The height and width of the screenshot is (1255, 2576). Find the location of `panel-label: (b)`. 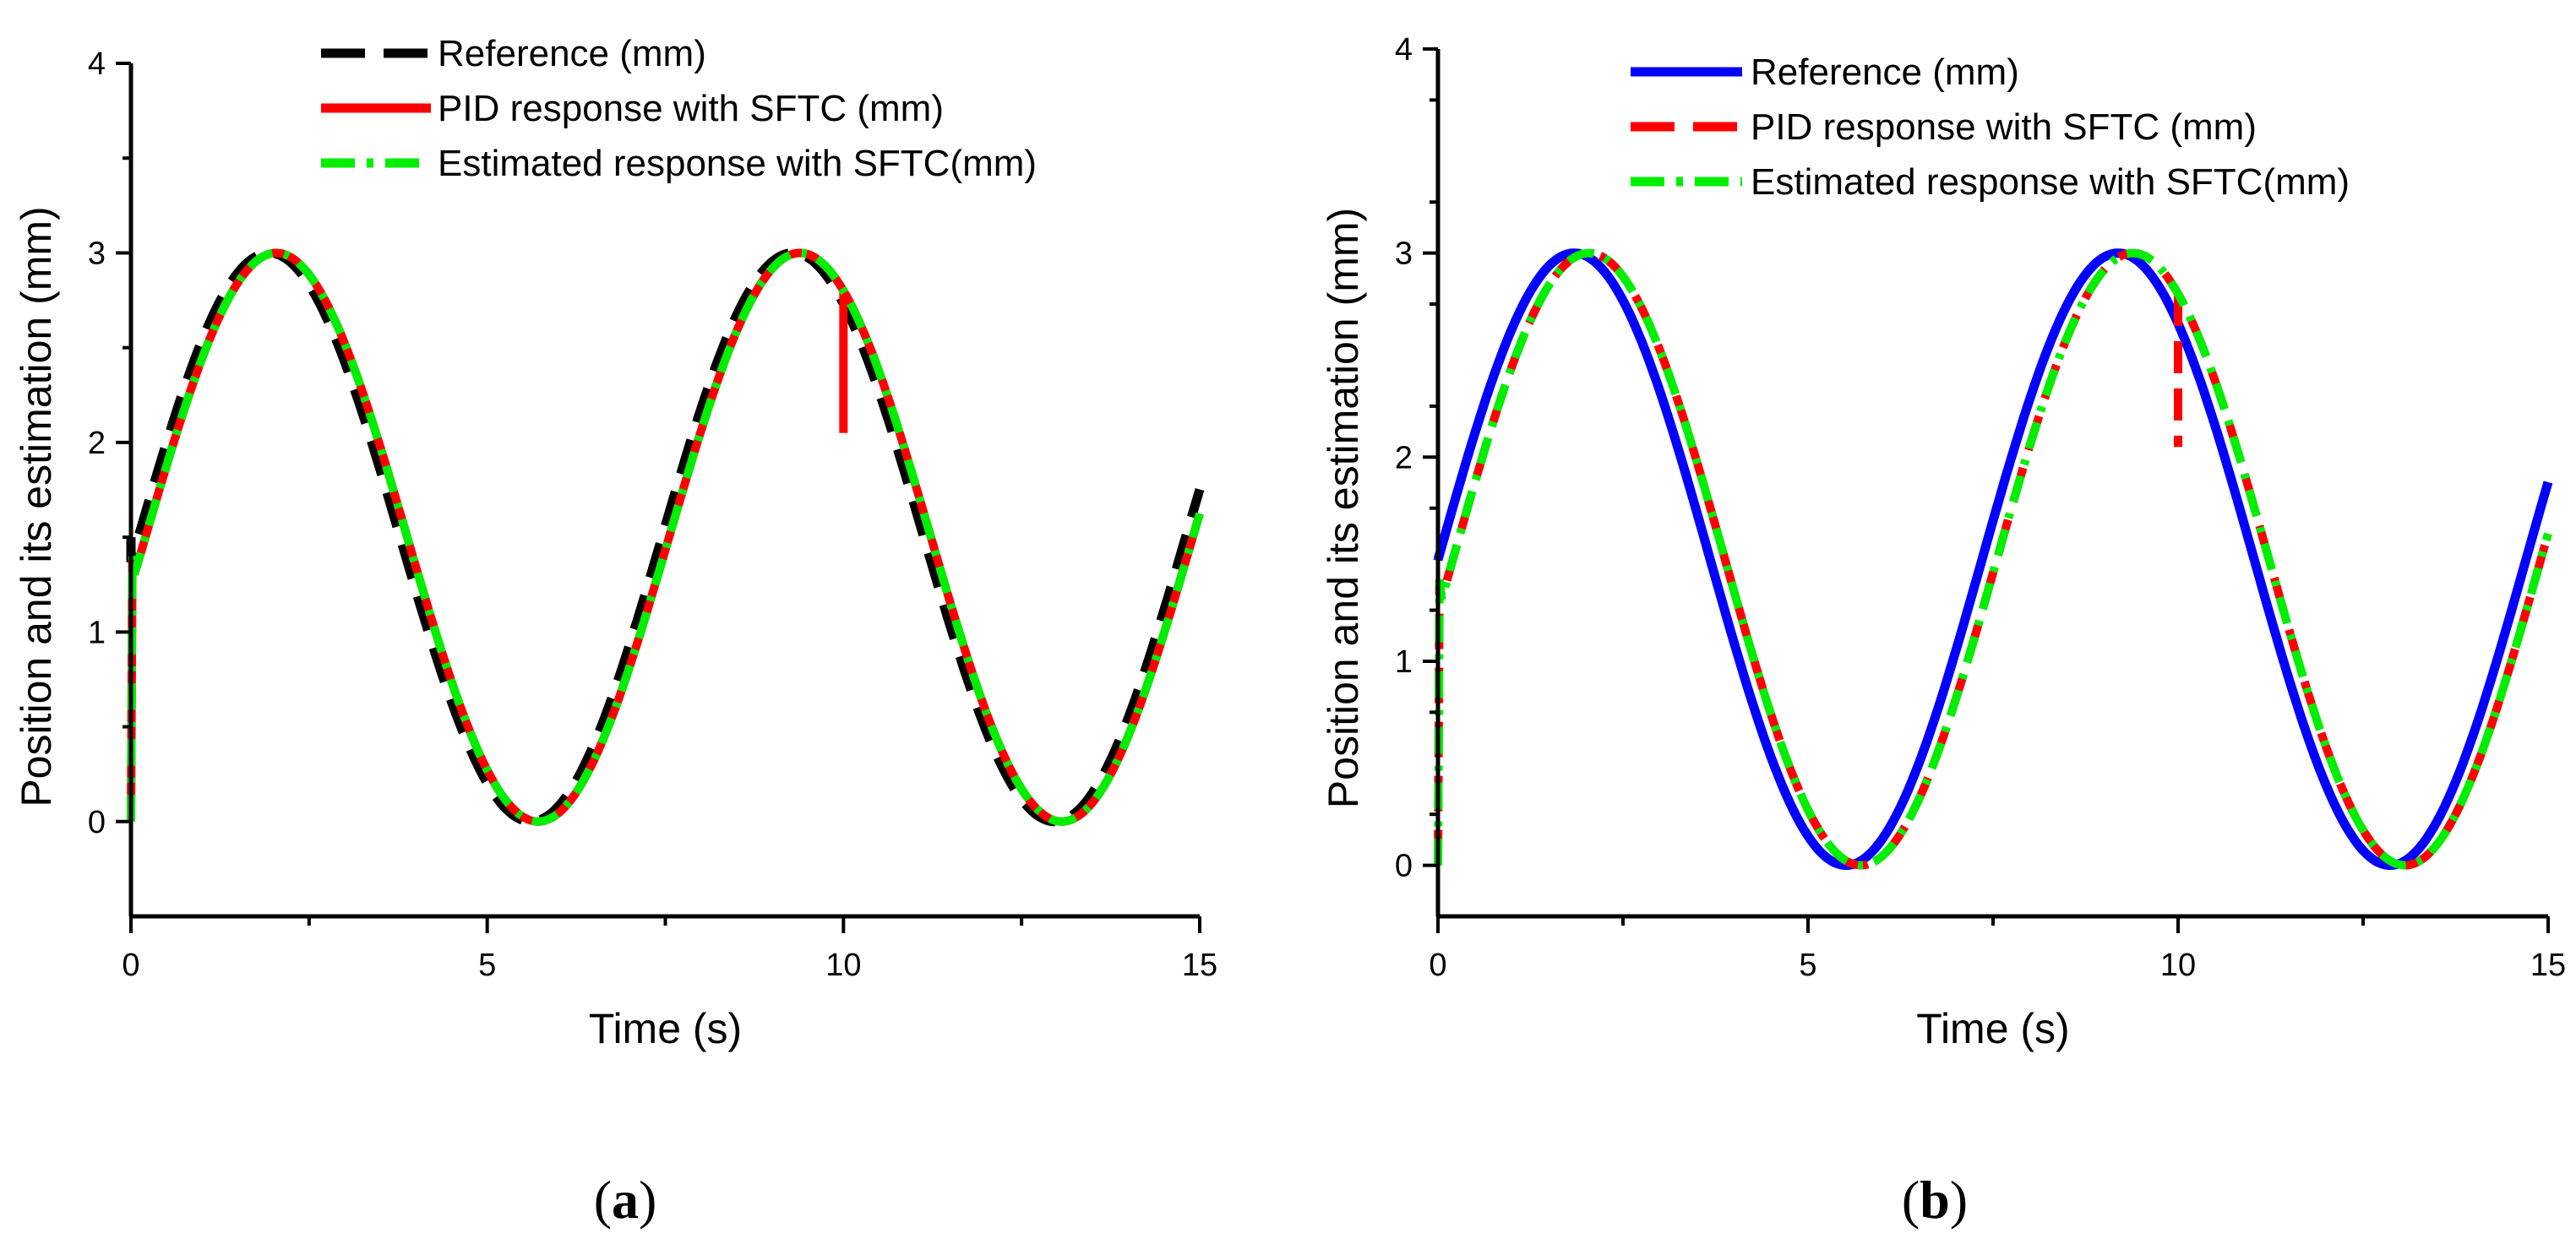

panel-label: (b) is located at coordinates (1935, 1200).